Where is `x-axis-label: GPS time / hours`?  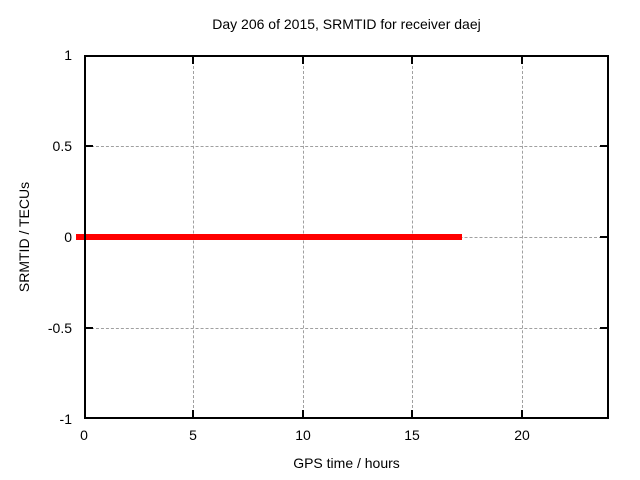
x-axis-label: GPS time / hours is located at coordinates (346, 463).